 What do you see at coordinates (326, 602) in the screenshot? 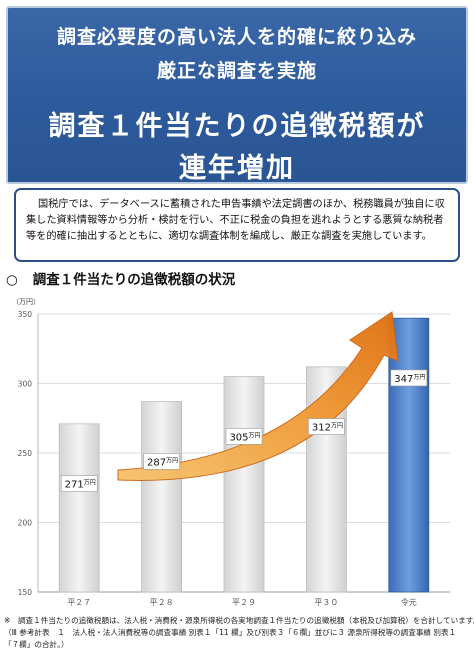
I see `x-tick-label: 平３０` at bounding box center [326, 602].